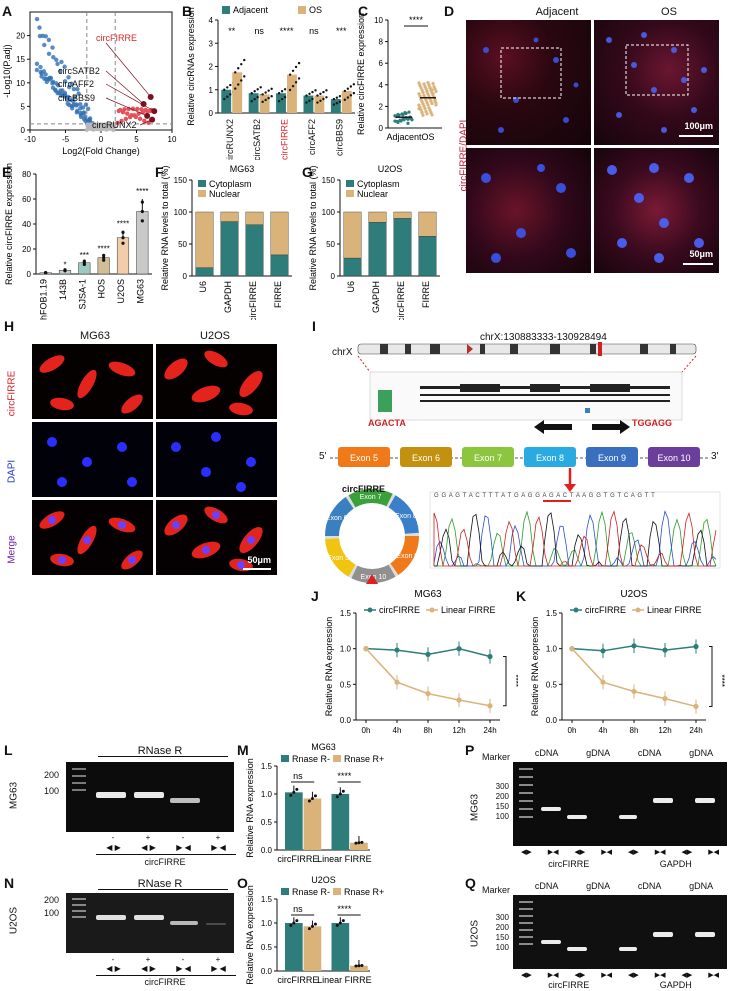 The image size is (729, 991). Describe the element at coordinates (307, 172) in the screenshot. I see `panel-label-g: G` at that location.